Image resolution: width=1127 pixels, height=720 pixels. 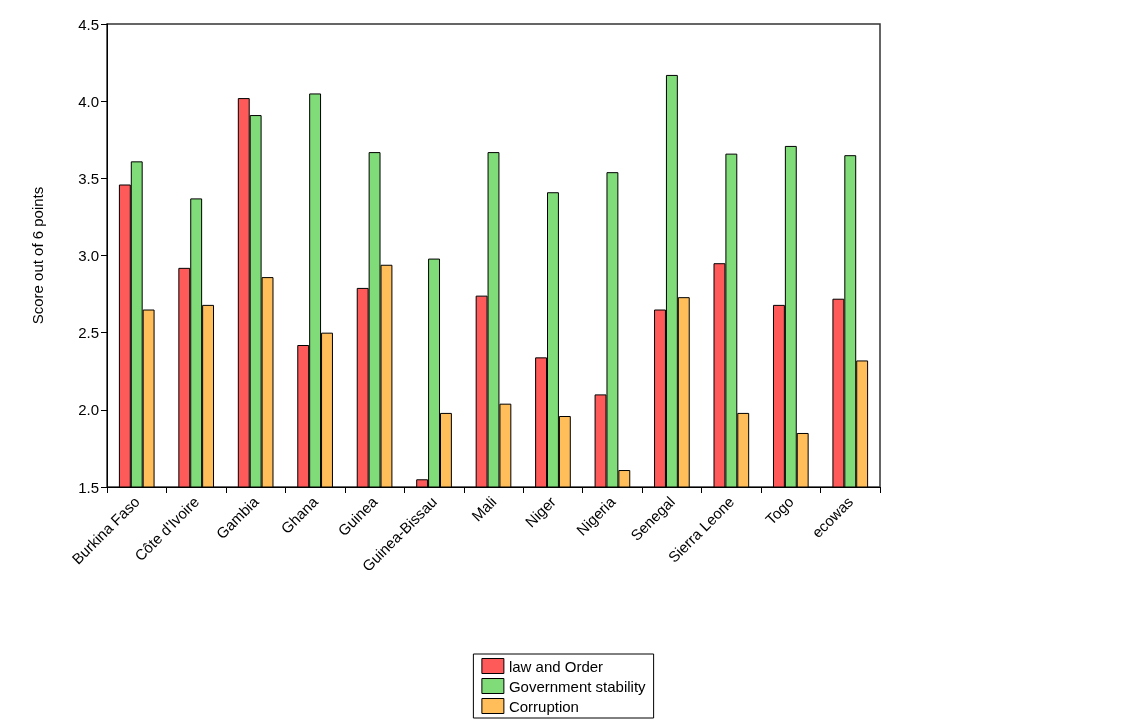 What do you see at coordinates (556, 666) in the screenshot?
I see `legend-label: law and Order` at bounding box center [556, 666].